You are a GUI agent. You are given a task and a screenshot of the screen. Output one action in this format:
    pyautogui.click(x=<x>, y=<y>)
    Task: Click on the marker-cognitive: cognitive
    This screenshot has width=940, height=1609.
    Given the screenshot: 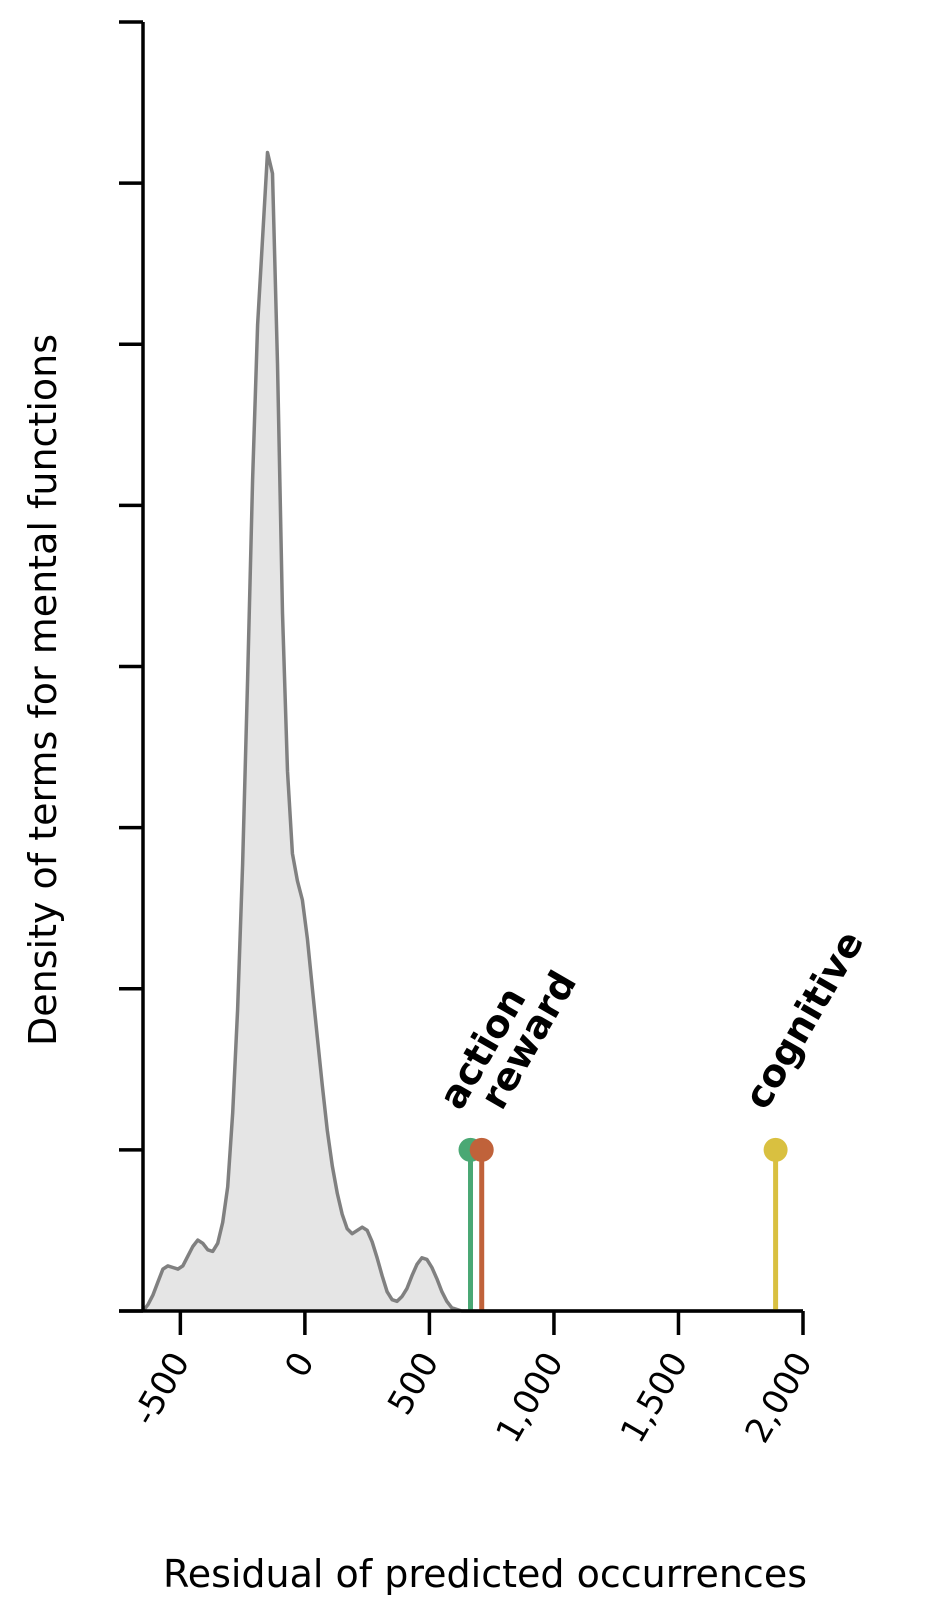 What is the action you would take?
    pyautogui.click(x=803, y=1117)
    